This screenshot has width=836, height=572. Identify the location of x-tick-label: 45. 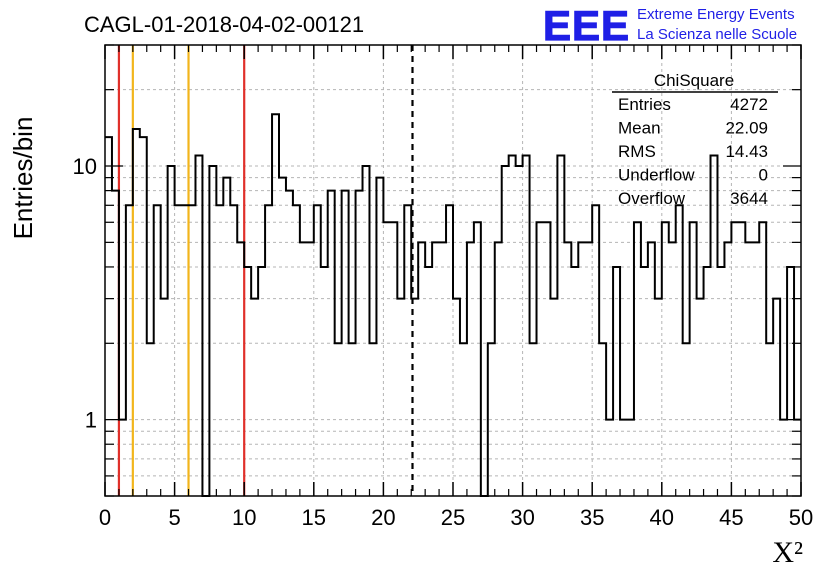
(731, 517).